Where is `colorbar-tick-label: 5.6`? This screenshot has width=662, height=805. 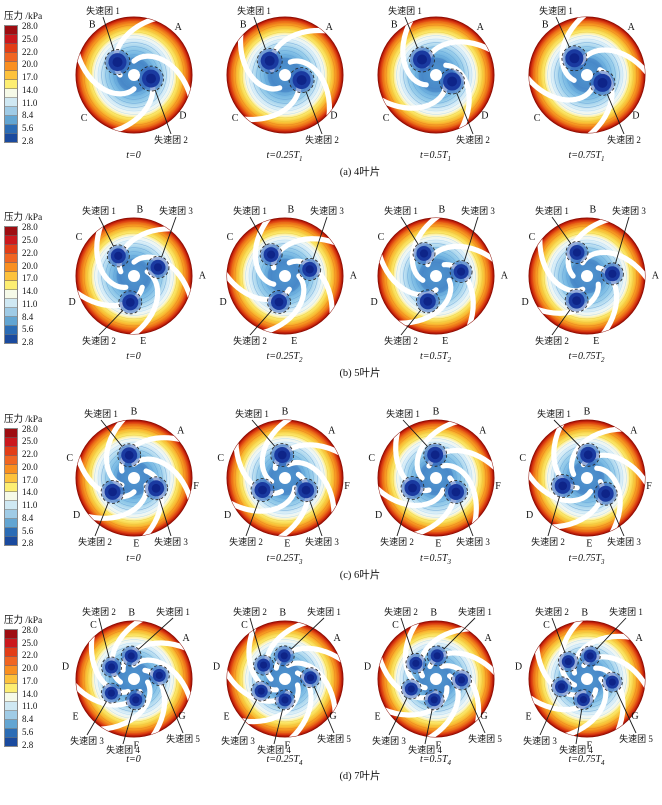
colorbar-tick-label: 5.6 is located at coordinates (28, 530).